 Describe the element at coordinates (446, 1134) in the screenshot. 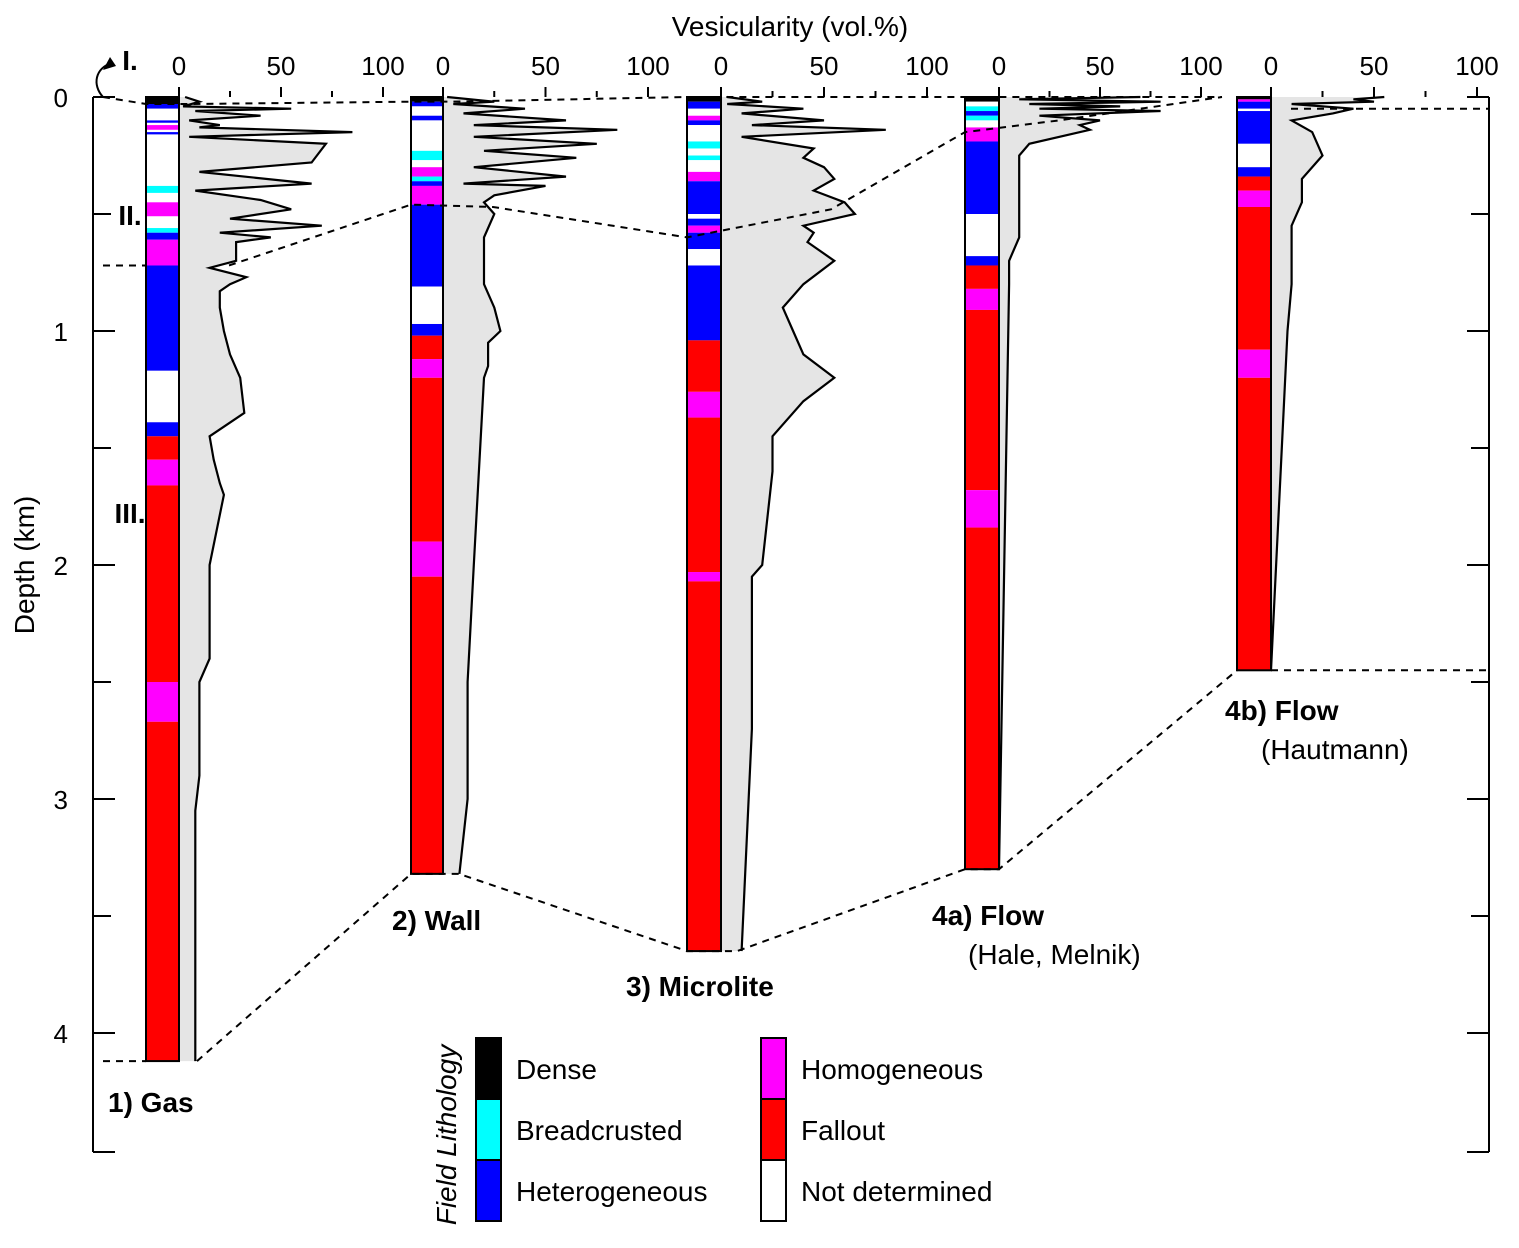

I see `legend-title: Field Lithology` at that location.